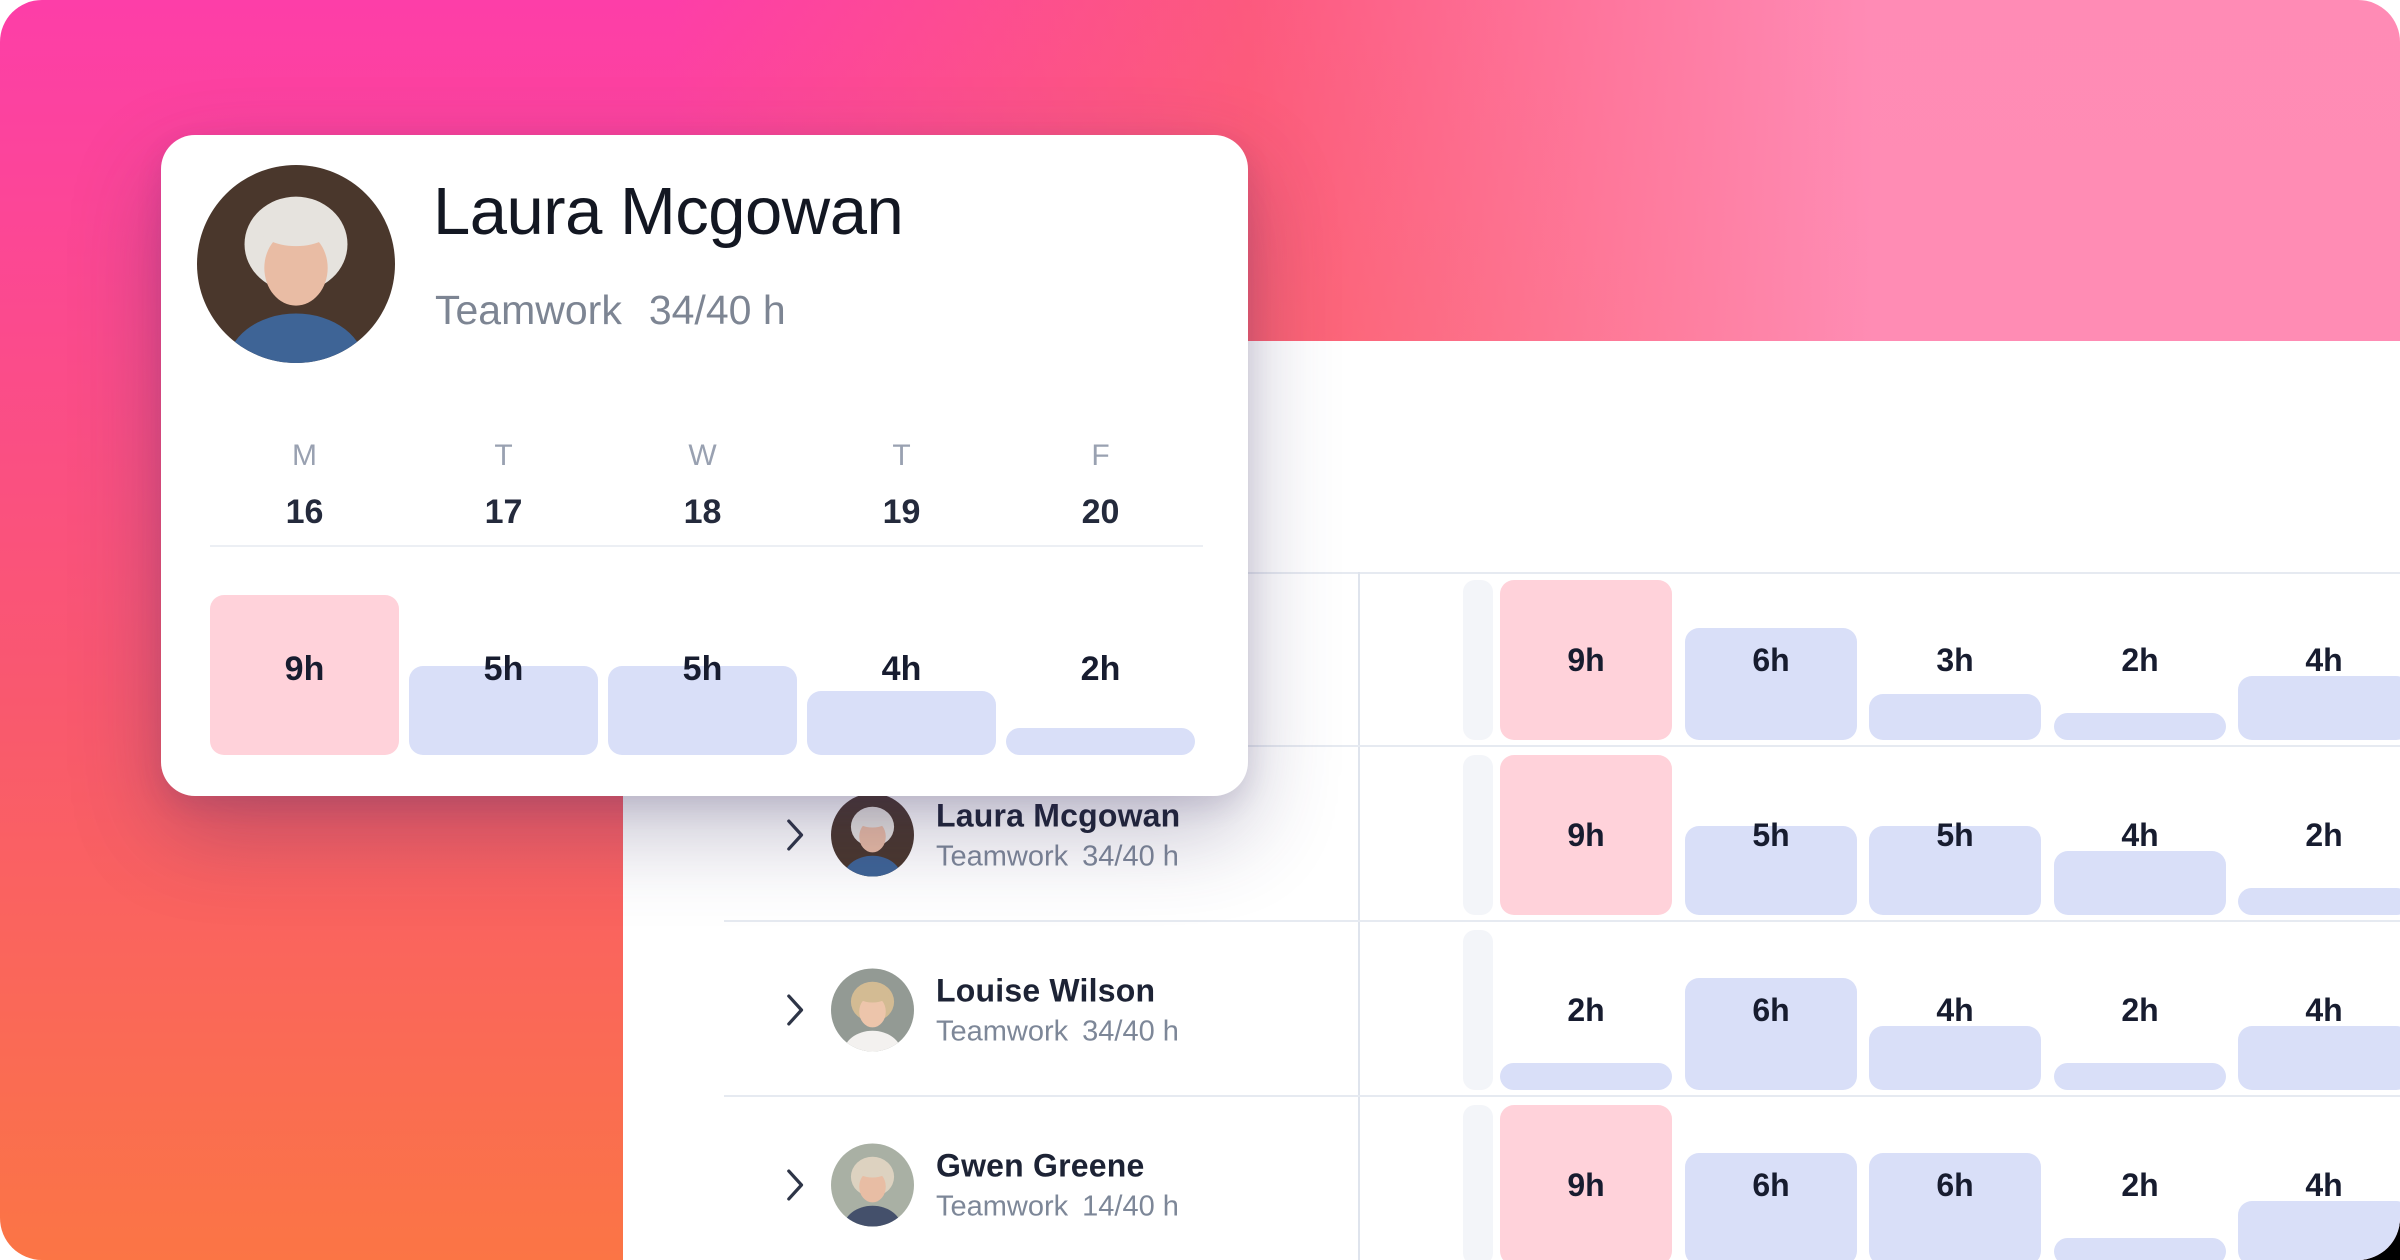  What do you see at coordinates (901, 512) in the screenshot?
I see `day-number: 19` at bounding box center [901, 512].